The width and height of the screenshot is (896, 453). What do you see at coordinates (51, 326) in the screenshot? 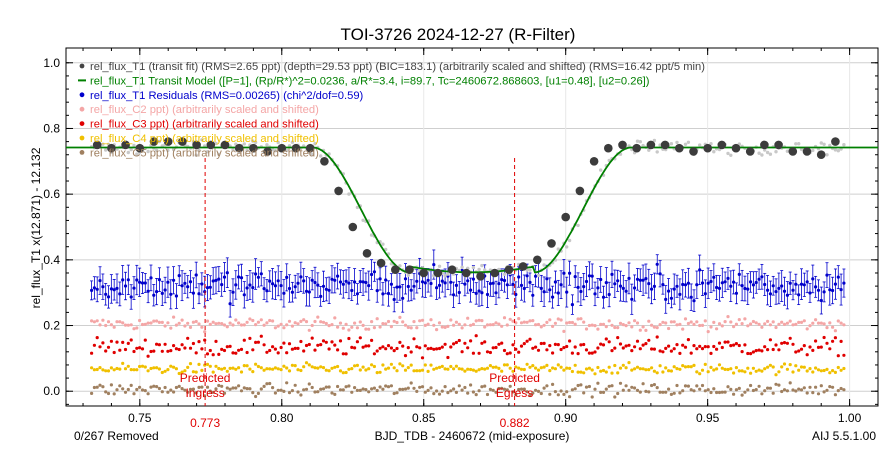
I see `y-tick-label: 0.2` at bounding box center [51, 326].